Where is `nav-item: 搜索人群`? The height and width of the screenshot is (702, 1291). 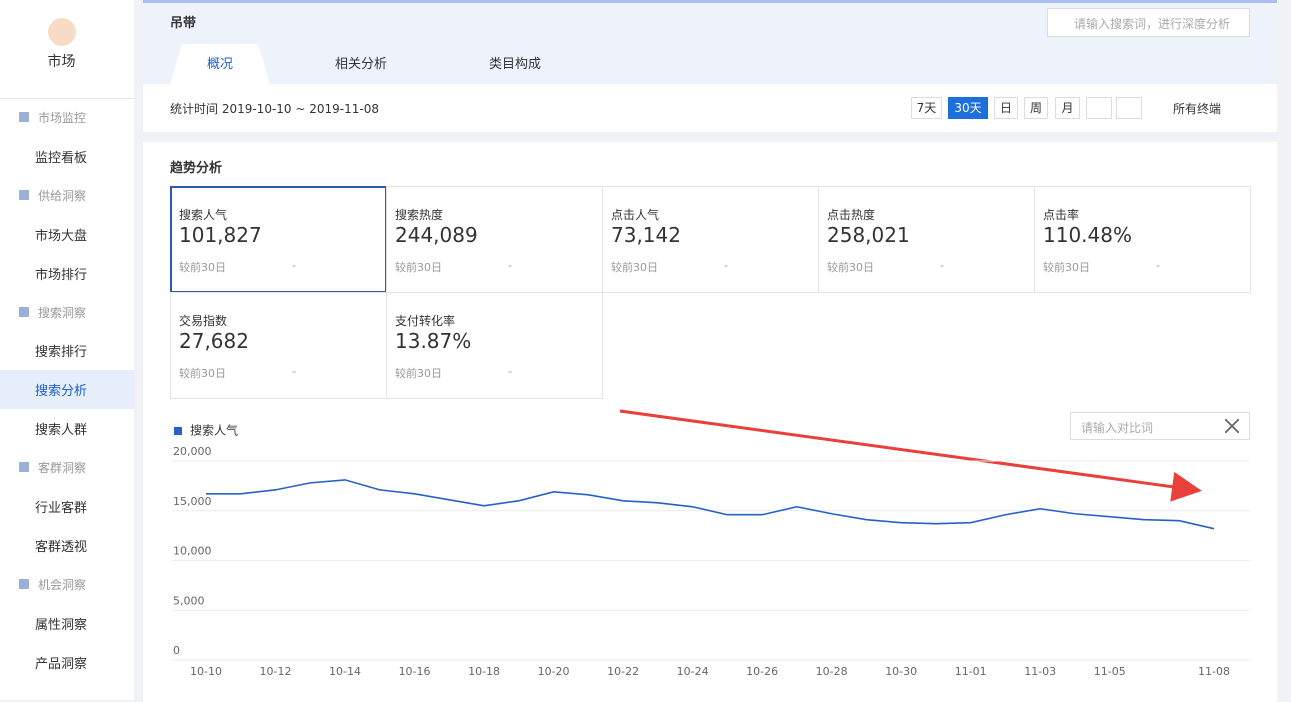 nav-item: 搜索人群 is located at coordinates (61, 431).